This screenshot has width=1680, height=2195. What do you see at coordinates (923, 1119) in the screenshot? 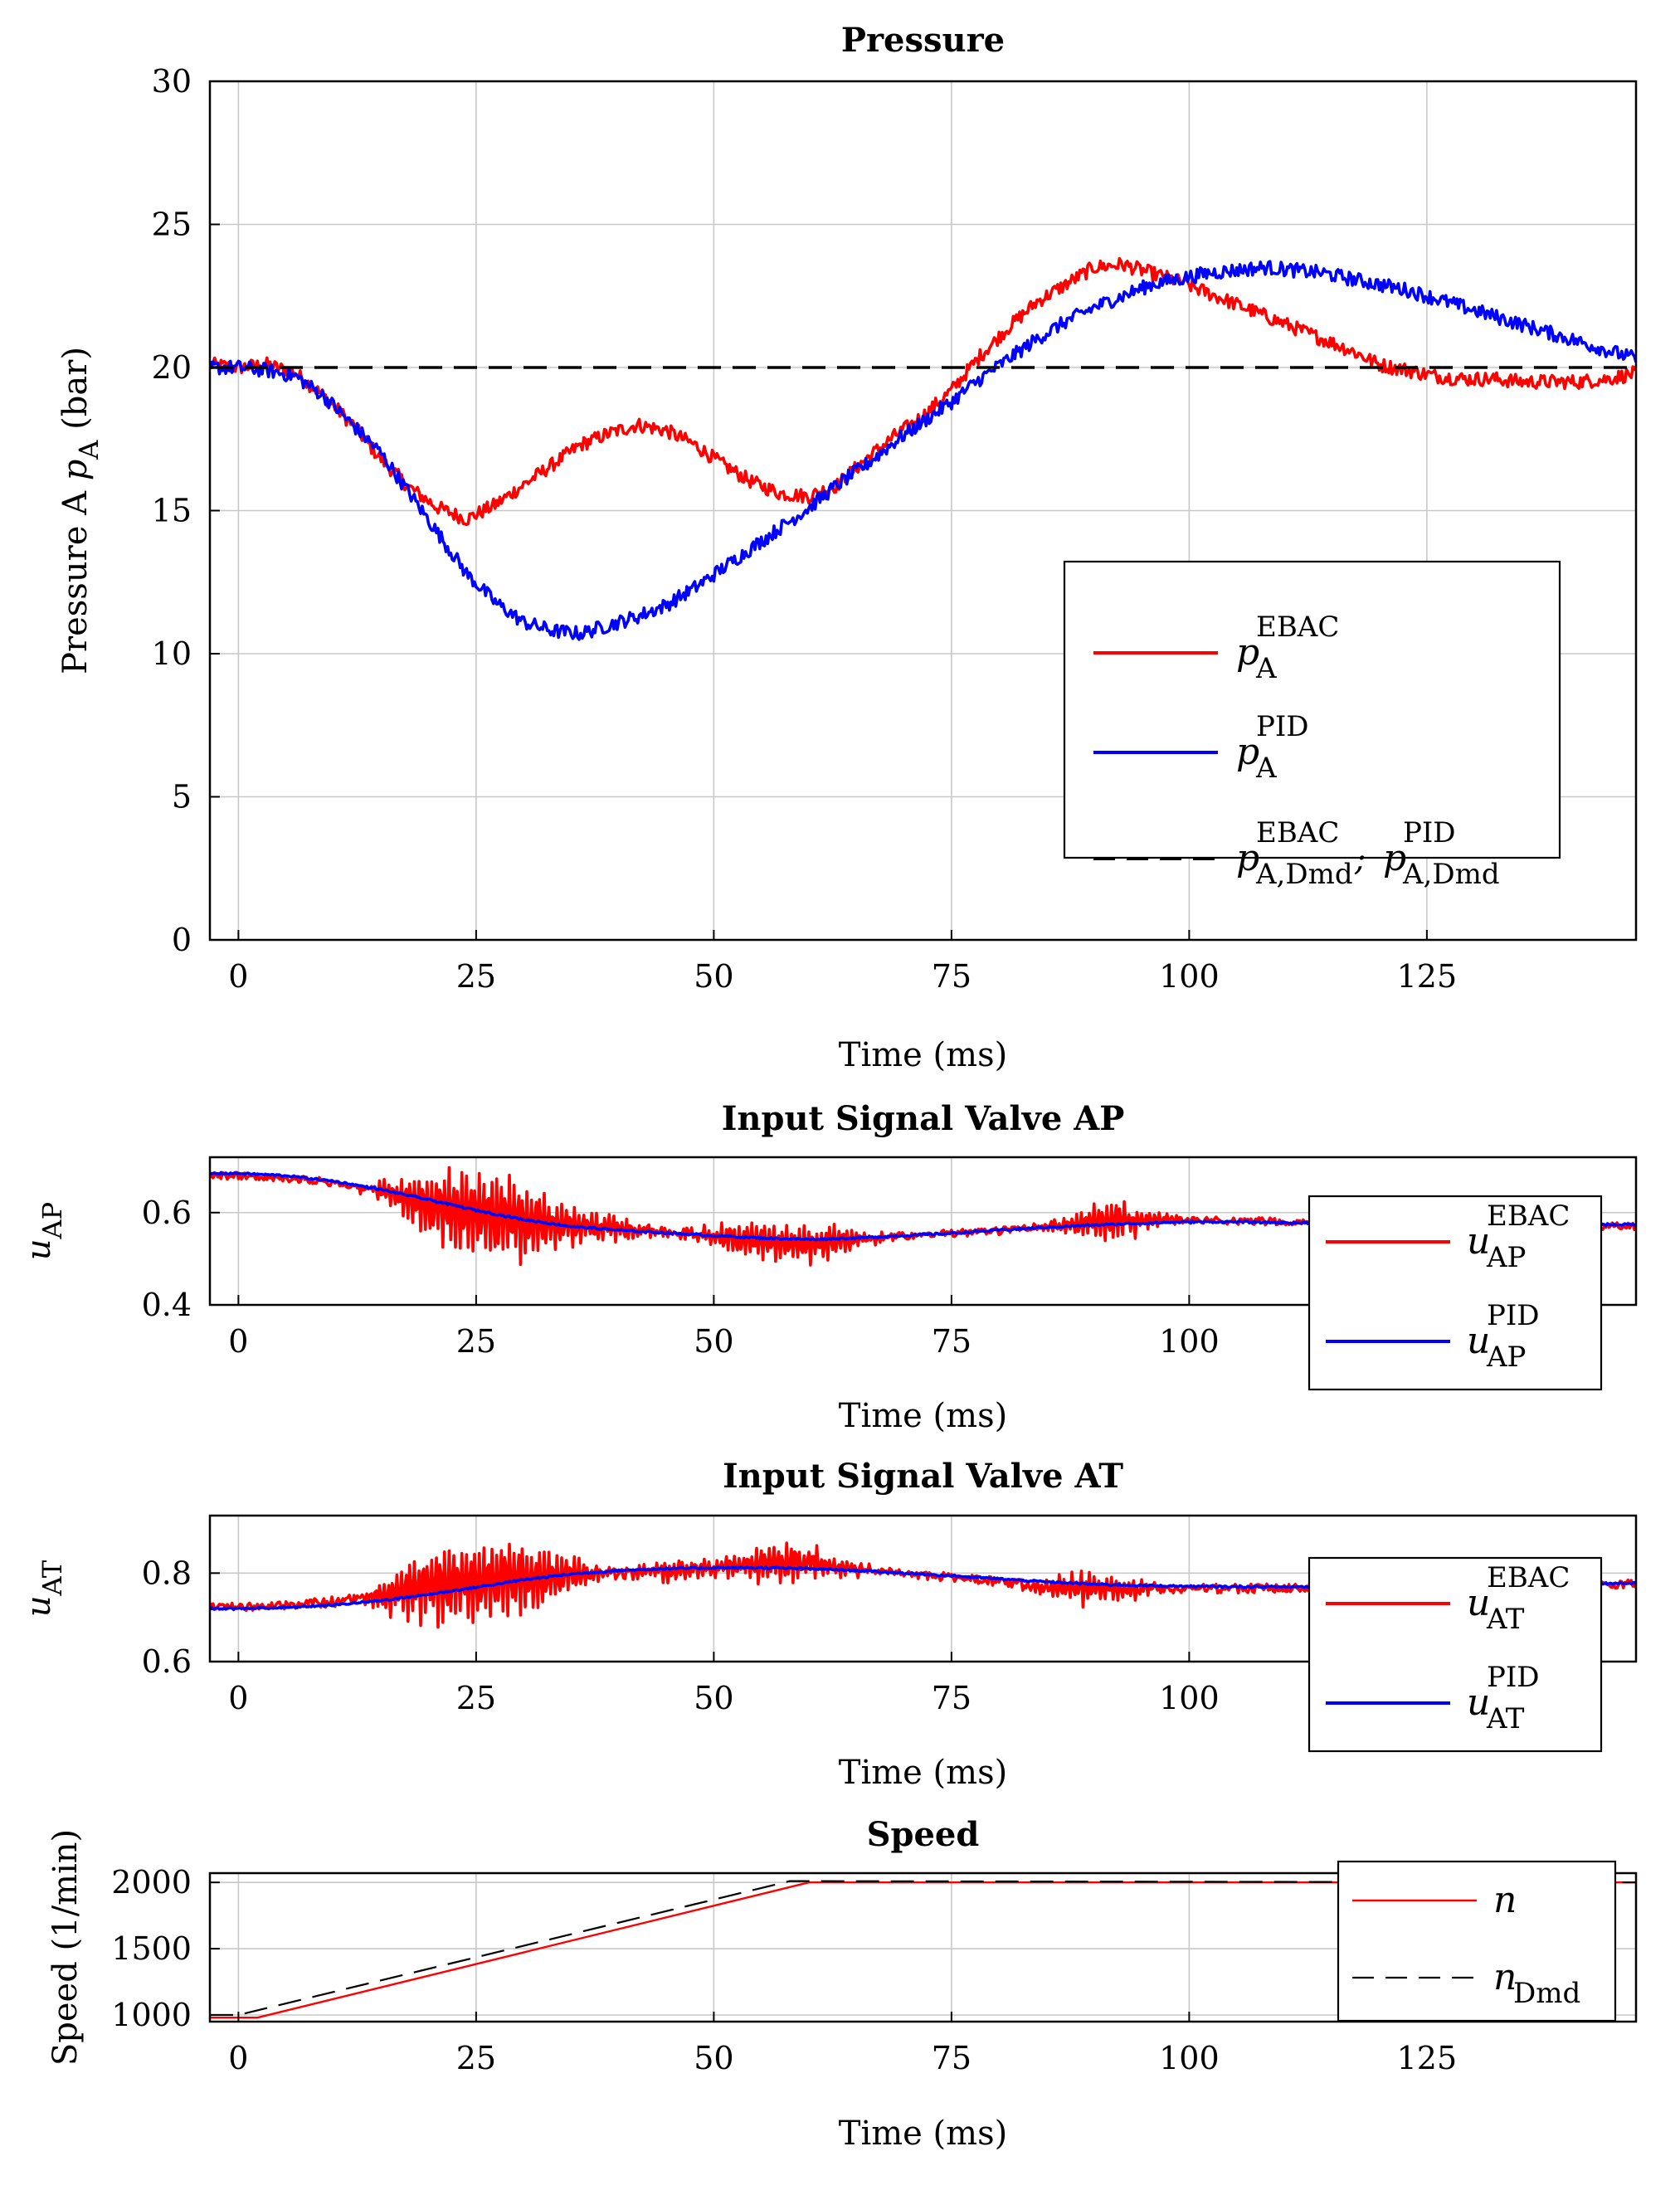
I see `chart-title: Input Signal Valve AP` at bounding box center [923, 1119].